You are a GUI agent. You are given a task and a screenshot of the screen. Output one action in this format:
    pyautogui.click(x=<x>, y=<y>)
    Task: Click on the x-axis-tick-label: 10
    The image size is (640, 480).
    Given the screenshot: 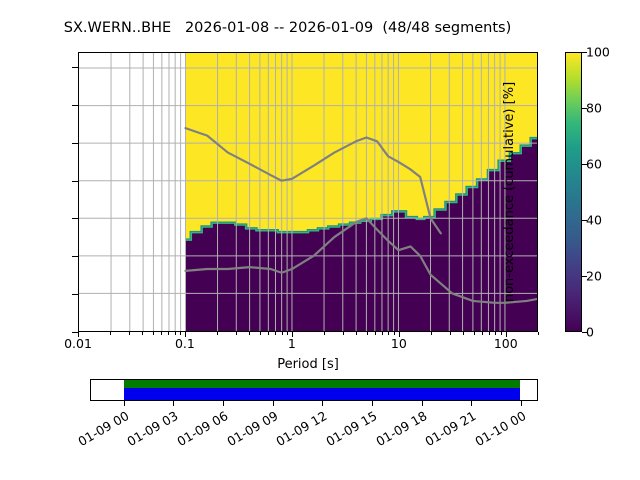 What is the action you would take?
    pyautogui.click(x=398, y=343)
    